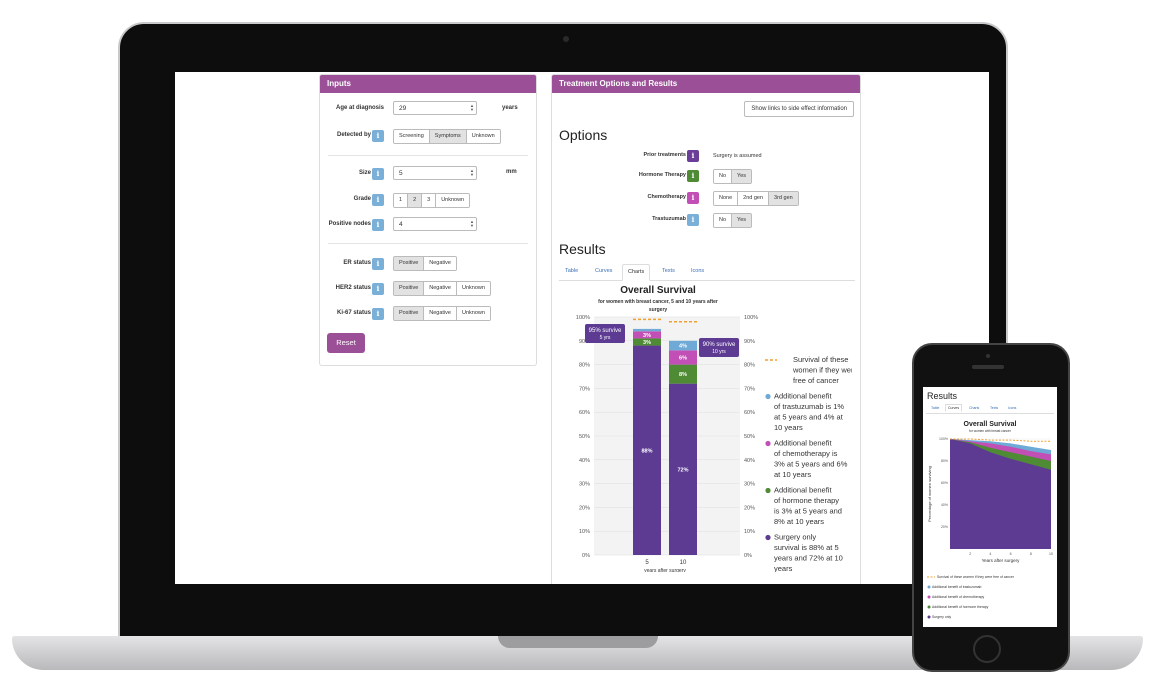 This screenshot has width=1154, height=681. What do you see at coordinates (378, 174) in the screenshot?
I see `size-info-icon: i` at bounding box center [378, 174].